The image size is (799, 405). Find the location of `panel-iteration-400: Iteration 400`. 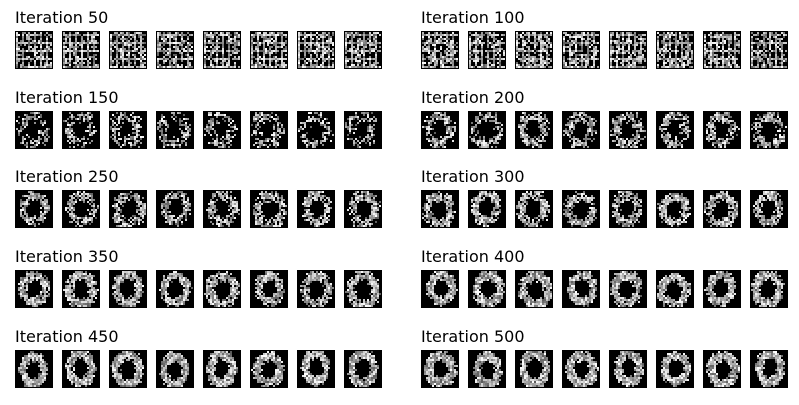

panel-iteration-400: Iteration 400 is located at coordinates (607, 282).